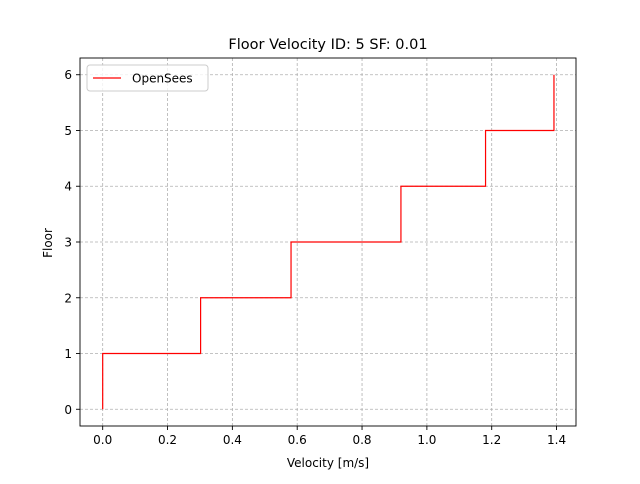  Describe the element at coordinates (491, 440) in the screenshot. I see `x-tick-label: 1.2` at that location.